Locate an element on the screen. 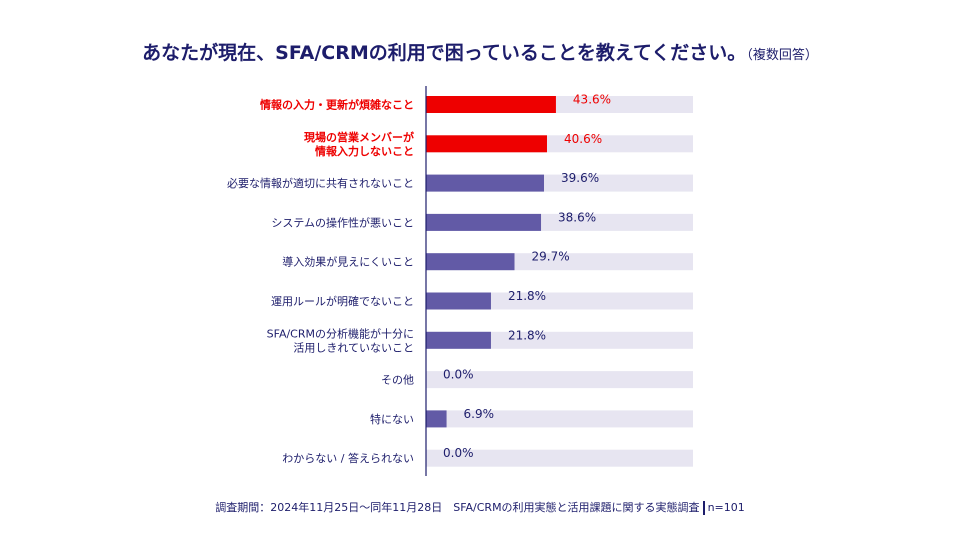 This screenshot has height=540, width=960. chart-title-note: （複数回答） is located at coordinates (782, 55).